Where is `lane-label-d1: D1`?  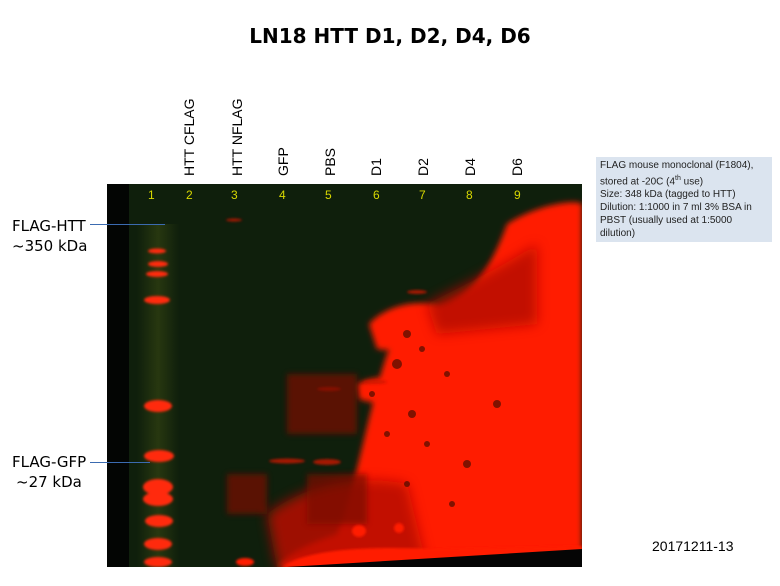
lane-label-d1: D1 is located at coordinates (376, 167).